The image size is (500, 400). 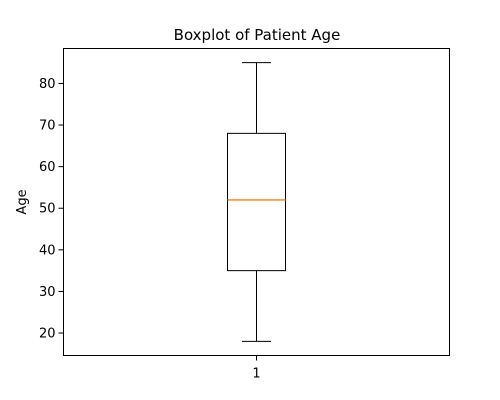 I want to click on y-axis-label: Age, so click(x=22, y=201).